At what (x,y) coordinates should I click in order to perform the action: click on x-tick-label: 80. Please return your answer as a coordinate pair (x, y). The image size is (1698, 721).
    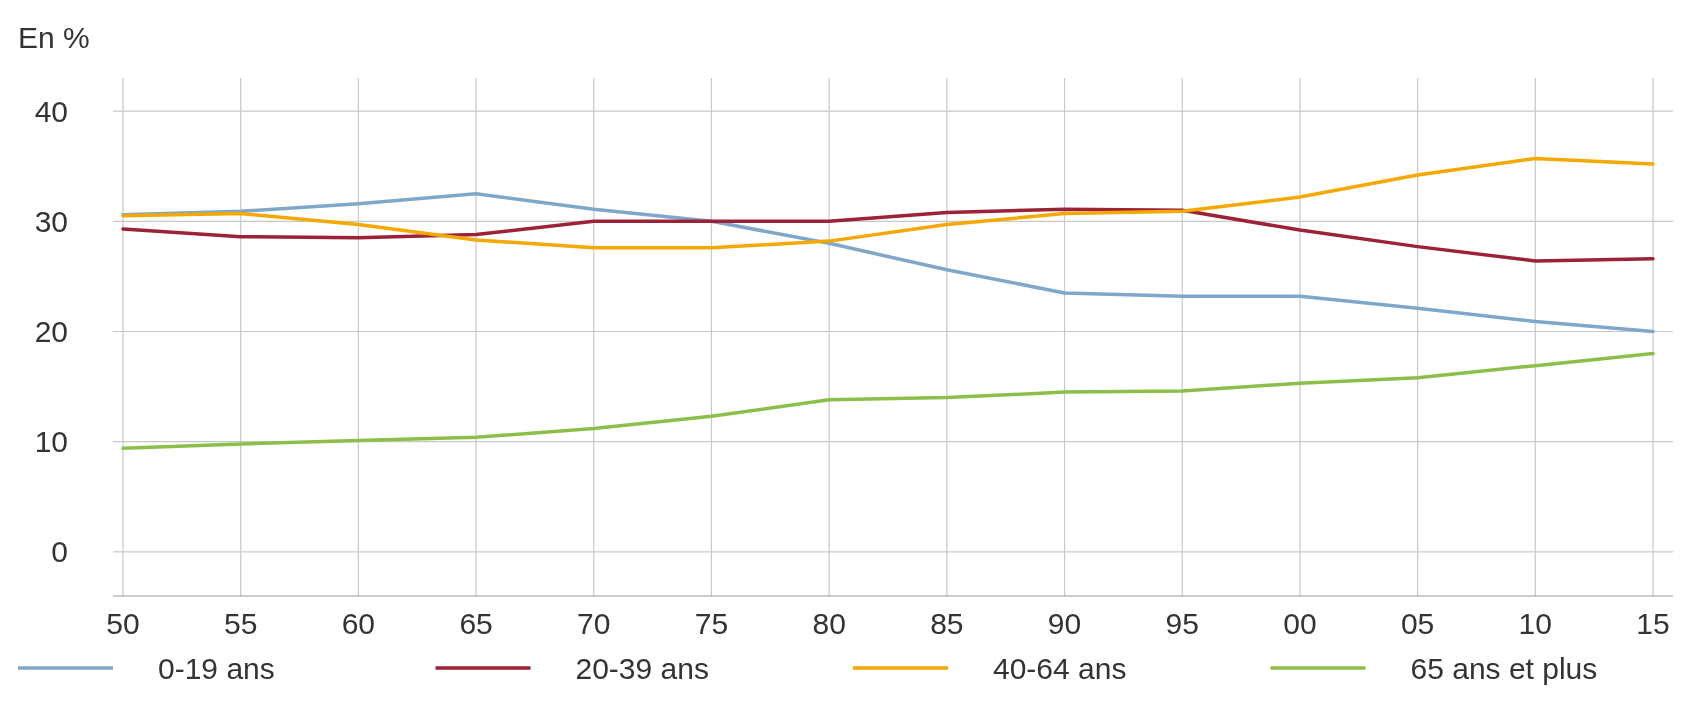
    Looking at the image, I should click on (829, 623).